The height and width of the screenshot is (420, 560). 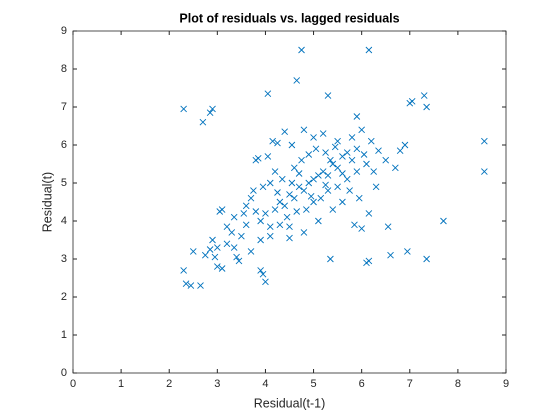 What do you see at coordinates (64, 259) in the screenshot?
I see `y-tick-label: 3` at bounding box center [64, 259].